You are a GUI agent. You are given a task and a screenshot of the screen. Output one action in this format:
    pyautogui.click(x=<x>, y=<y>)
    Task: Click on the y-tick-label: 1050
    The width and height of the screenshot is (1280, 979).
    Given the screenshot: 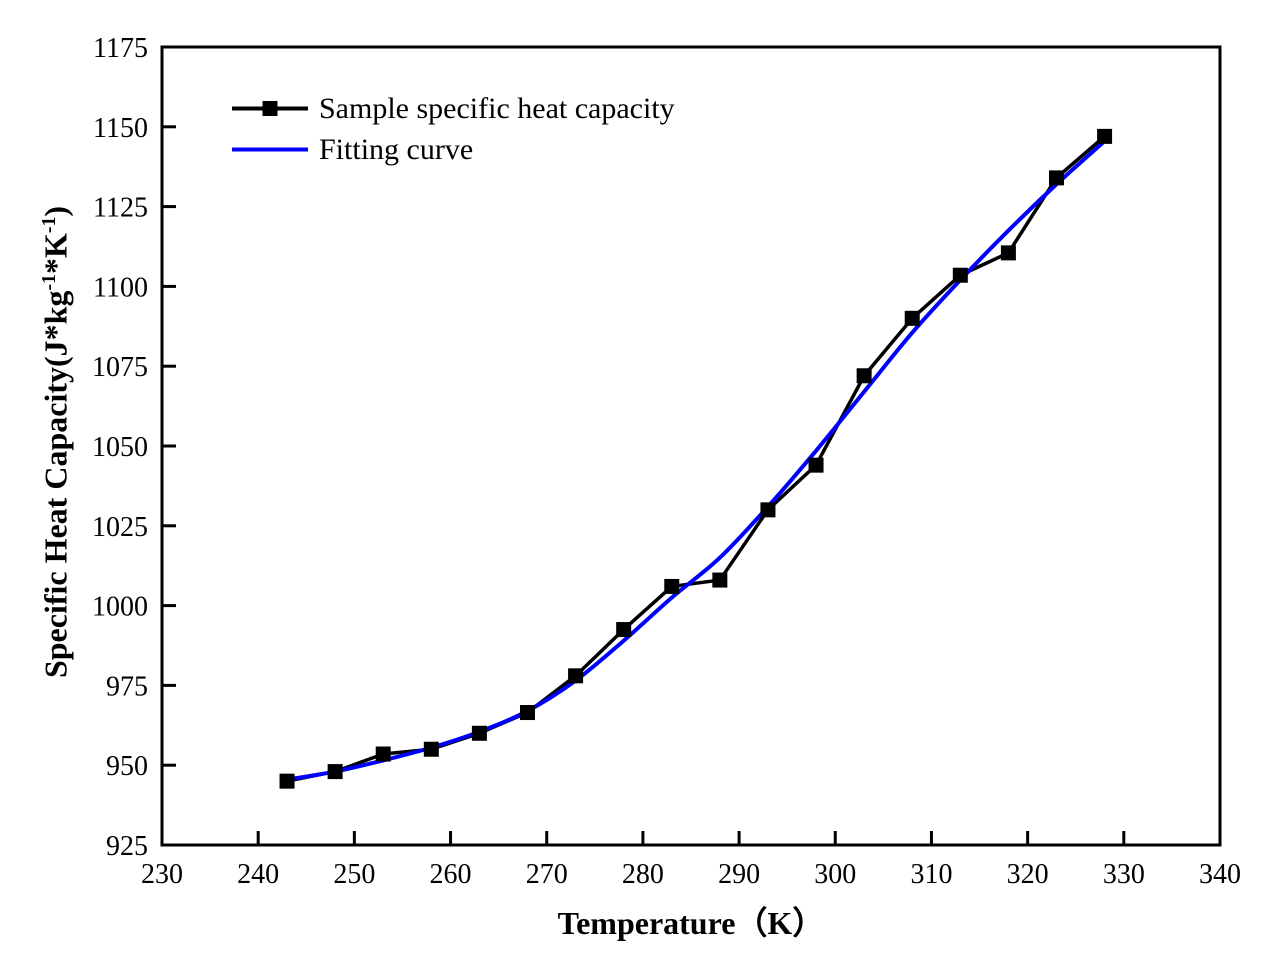 What is the action you would take?
    pyautogui.click(x=120, y=447)
    